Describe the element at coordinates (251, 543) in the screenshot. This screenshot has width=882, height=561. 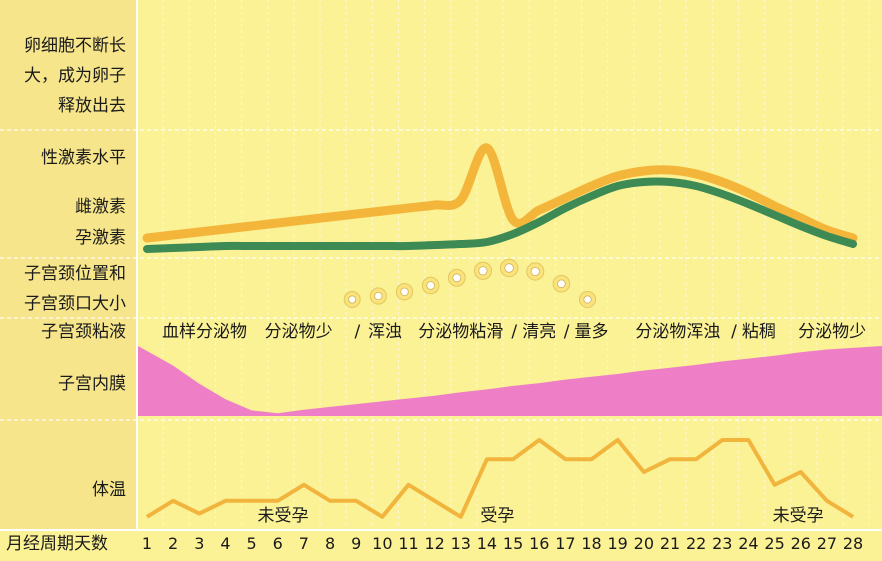
I see `day-tick-label: 5` at that location.